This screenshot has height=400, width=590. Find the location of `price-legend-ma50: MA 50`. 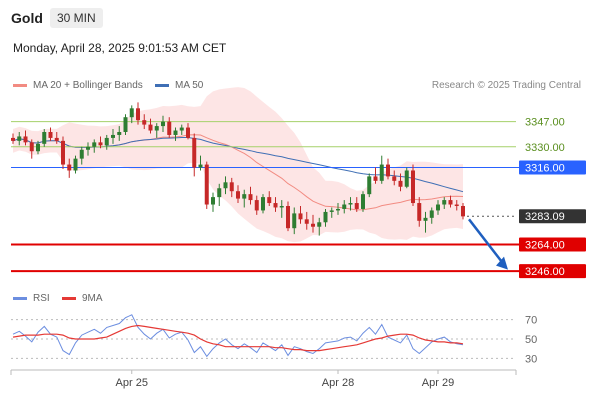

price-legend-ma50: MA 50 is located at coordinates (179, 85).